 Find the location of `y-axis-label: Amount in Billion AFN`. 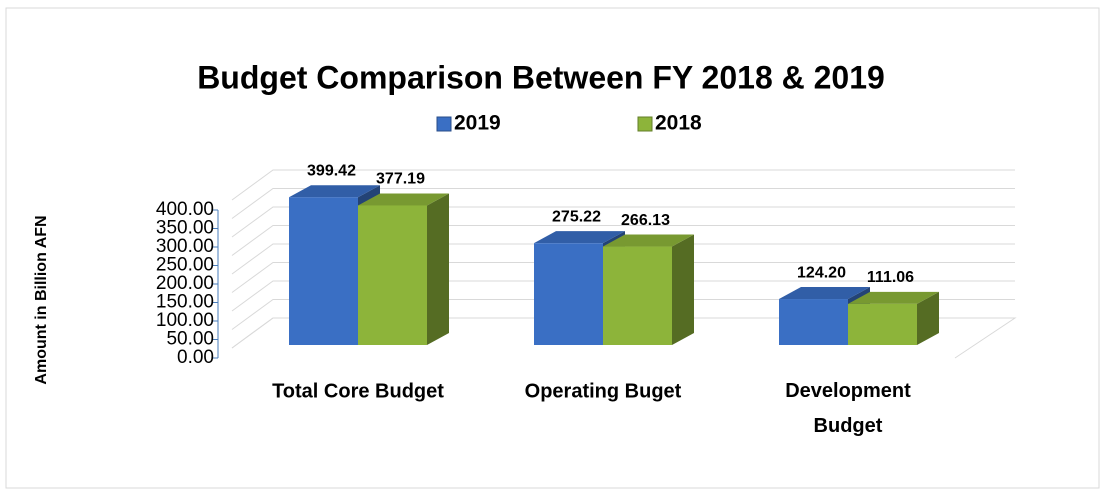

y-axis-label: Amount in Billion AFN is located at coordinates (41, 299).